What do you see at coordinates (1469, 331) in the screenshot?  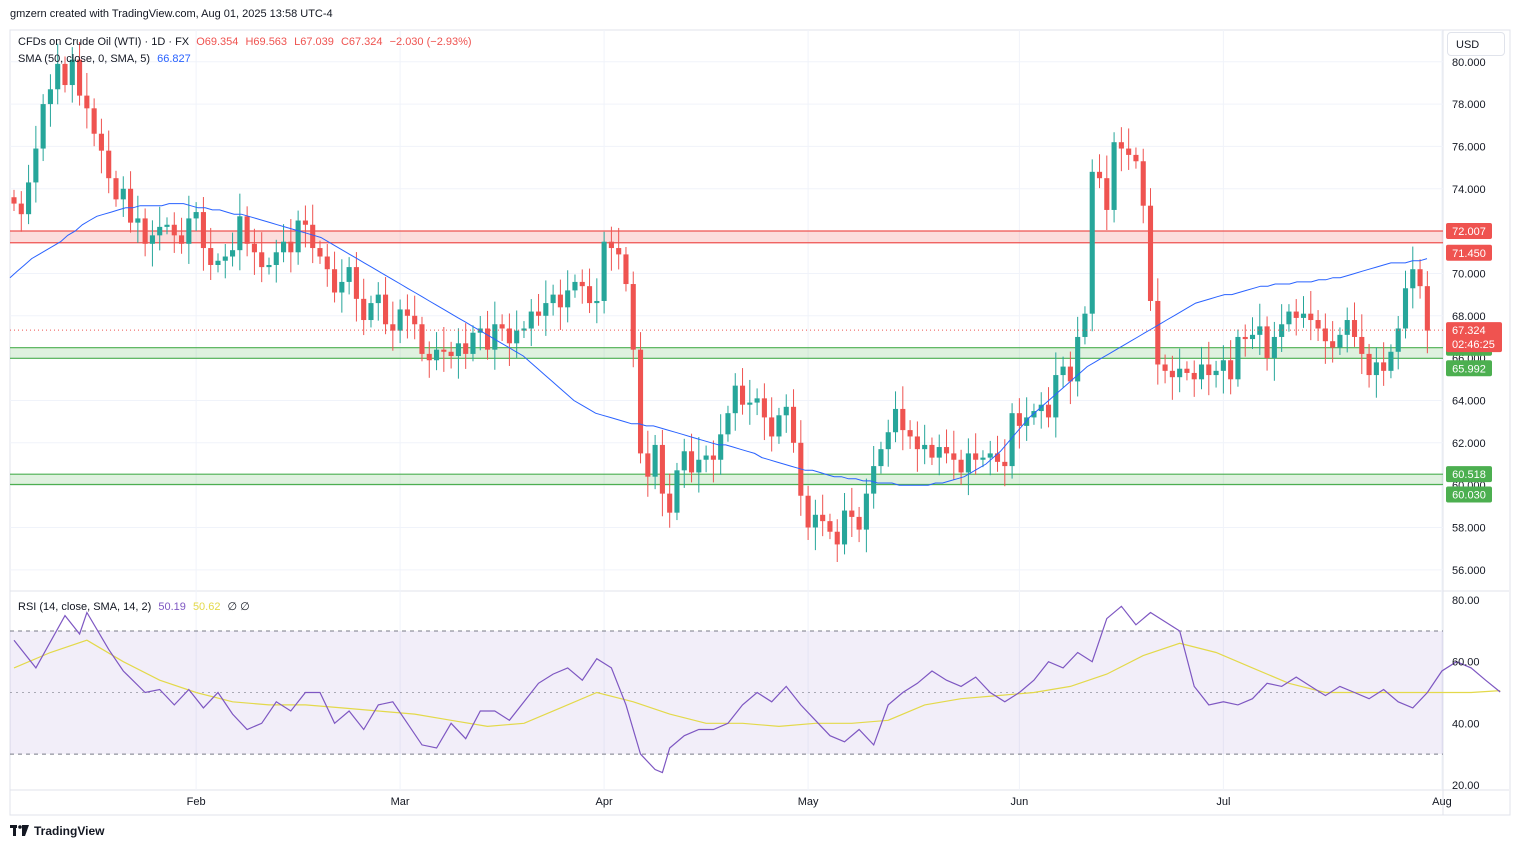 I see `last-price-label: 67.324` at bounding box center [1469, 331].